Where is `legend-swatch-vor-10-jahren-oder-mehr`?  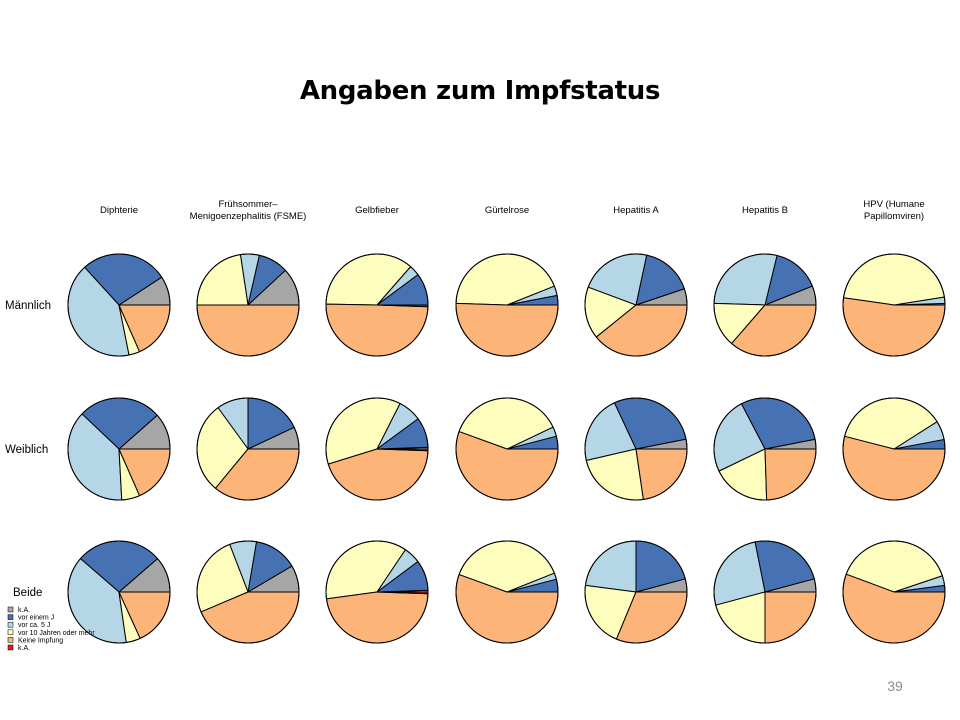
legend-swatch-vor-10-jahren-oder-mehr is located at coordinates (10, 632).